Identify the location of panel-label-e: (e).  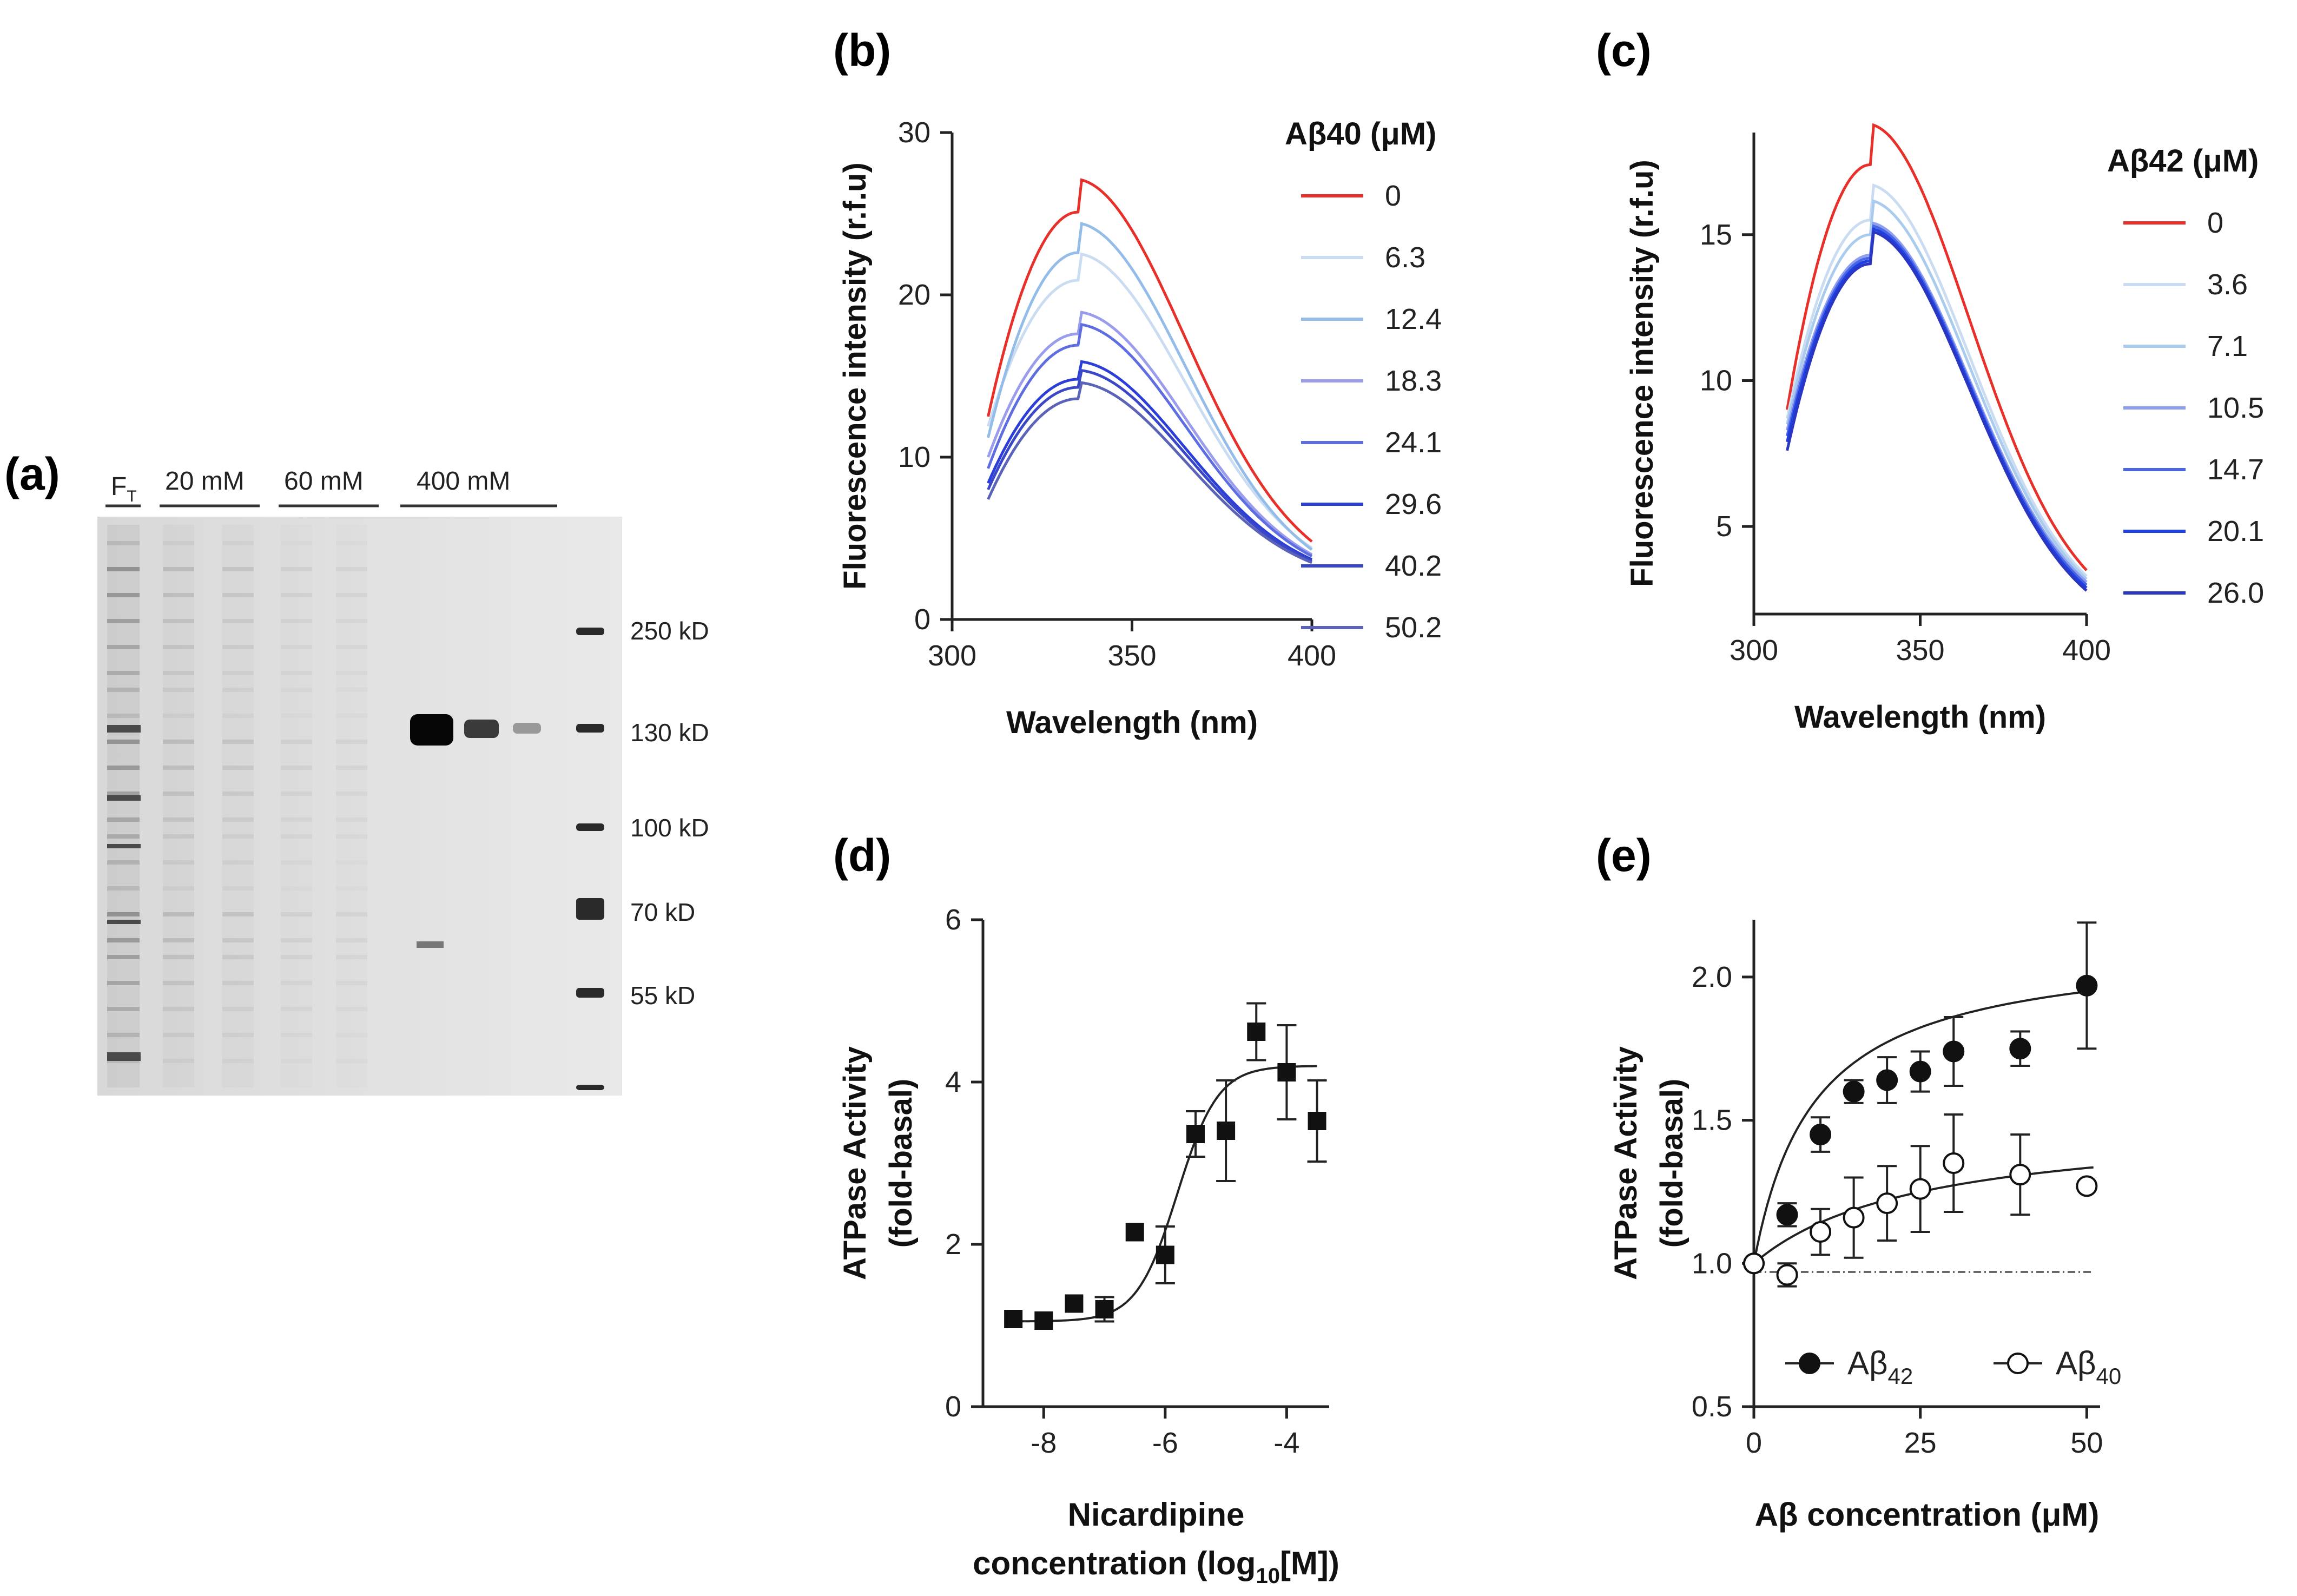
(1624, 855).